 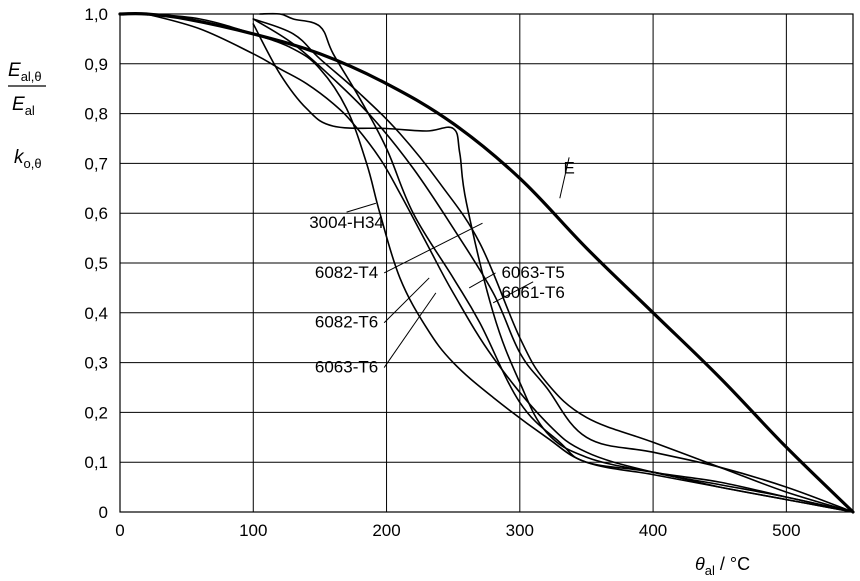 I want to click on leader-6082-t6, so click(x=406, y=300).